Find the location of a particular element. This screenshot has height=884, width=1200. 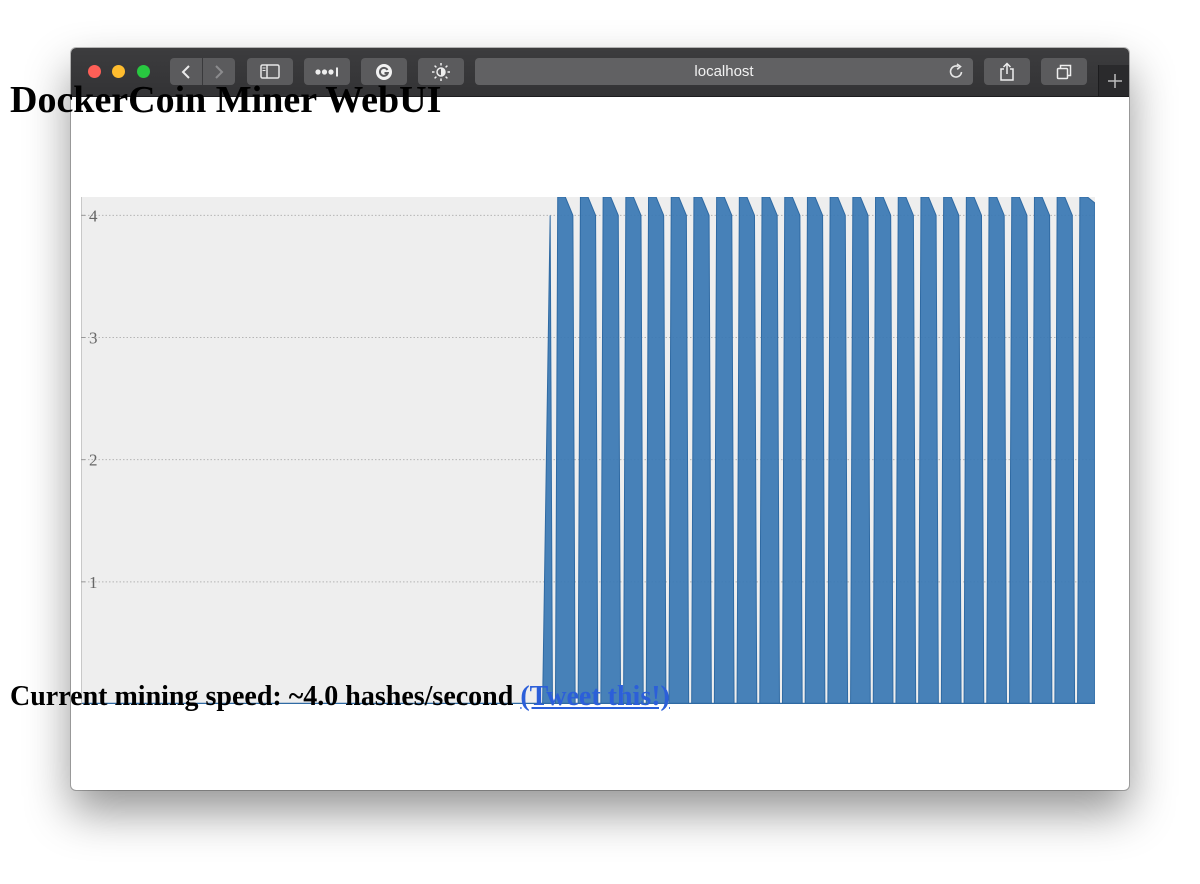

tabs-overview-button is located at coordinates (1064, 71).